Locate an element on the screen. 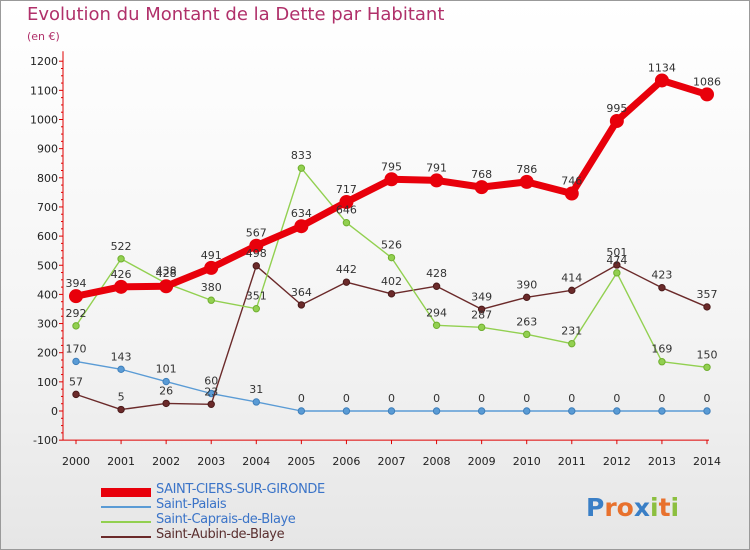 Image resolution: width=750 pixels, height=550 pixels. legend-label: Saint-Caprais-de-Blaye is located at coordinates (226, 519).